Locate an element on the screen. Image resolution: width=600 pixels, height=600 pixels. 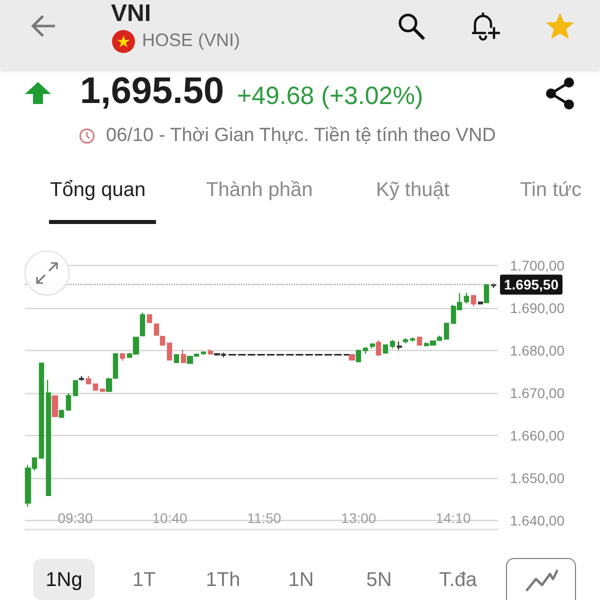
y-tick-label: 1.690,00 is located at coordinates (537, 308).